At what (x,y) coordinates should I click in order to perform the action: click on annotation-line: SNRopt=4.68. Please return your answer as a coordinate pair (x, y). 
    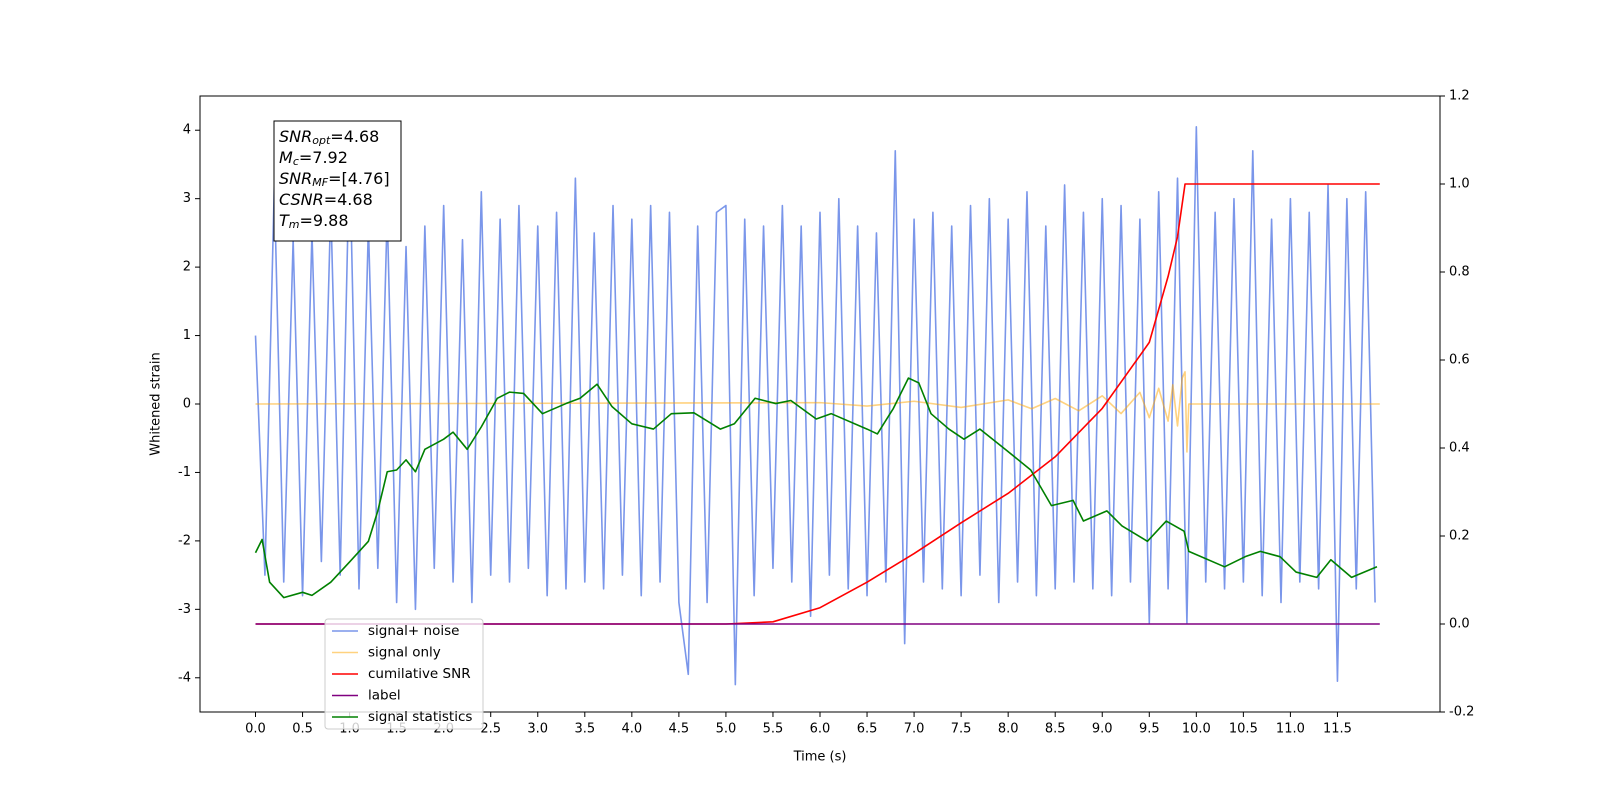
    Looking at the image, I should click on (329, 137).